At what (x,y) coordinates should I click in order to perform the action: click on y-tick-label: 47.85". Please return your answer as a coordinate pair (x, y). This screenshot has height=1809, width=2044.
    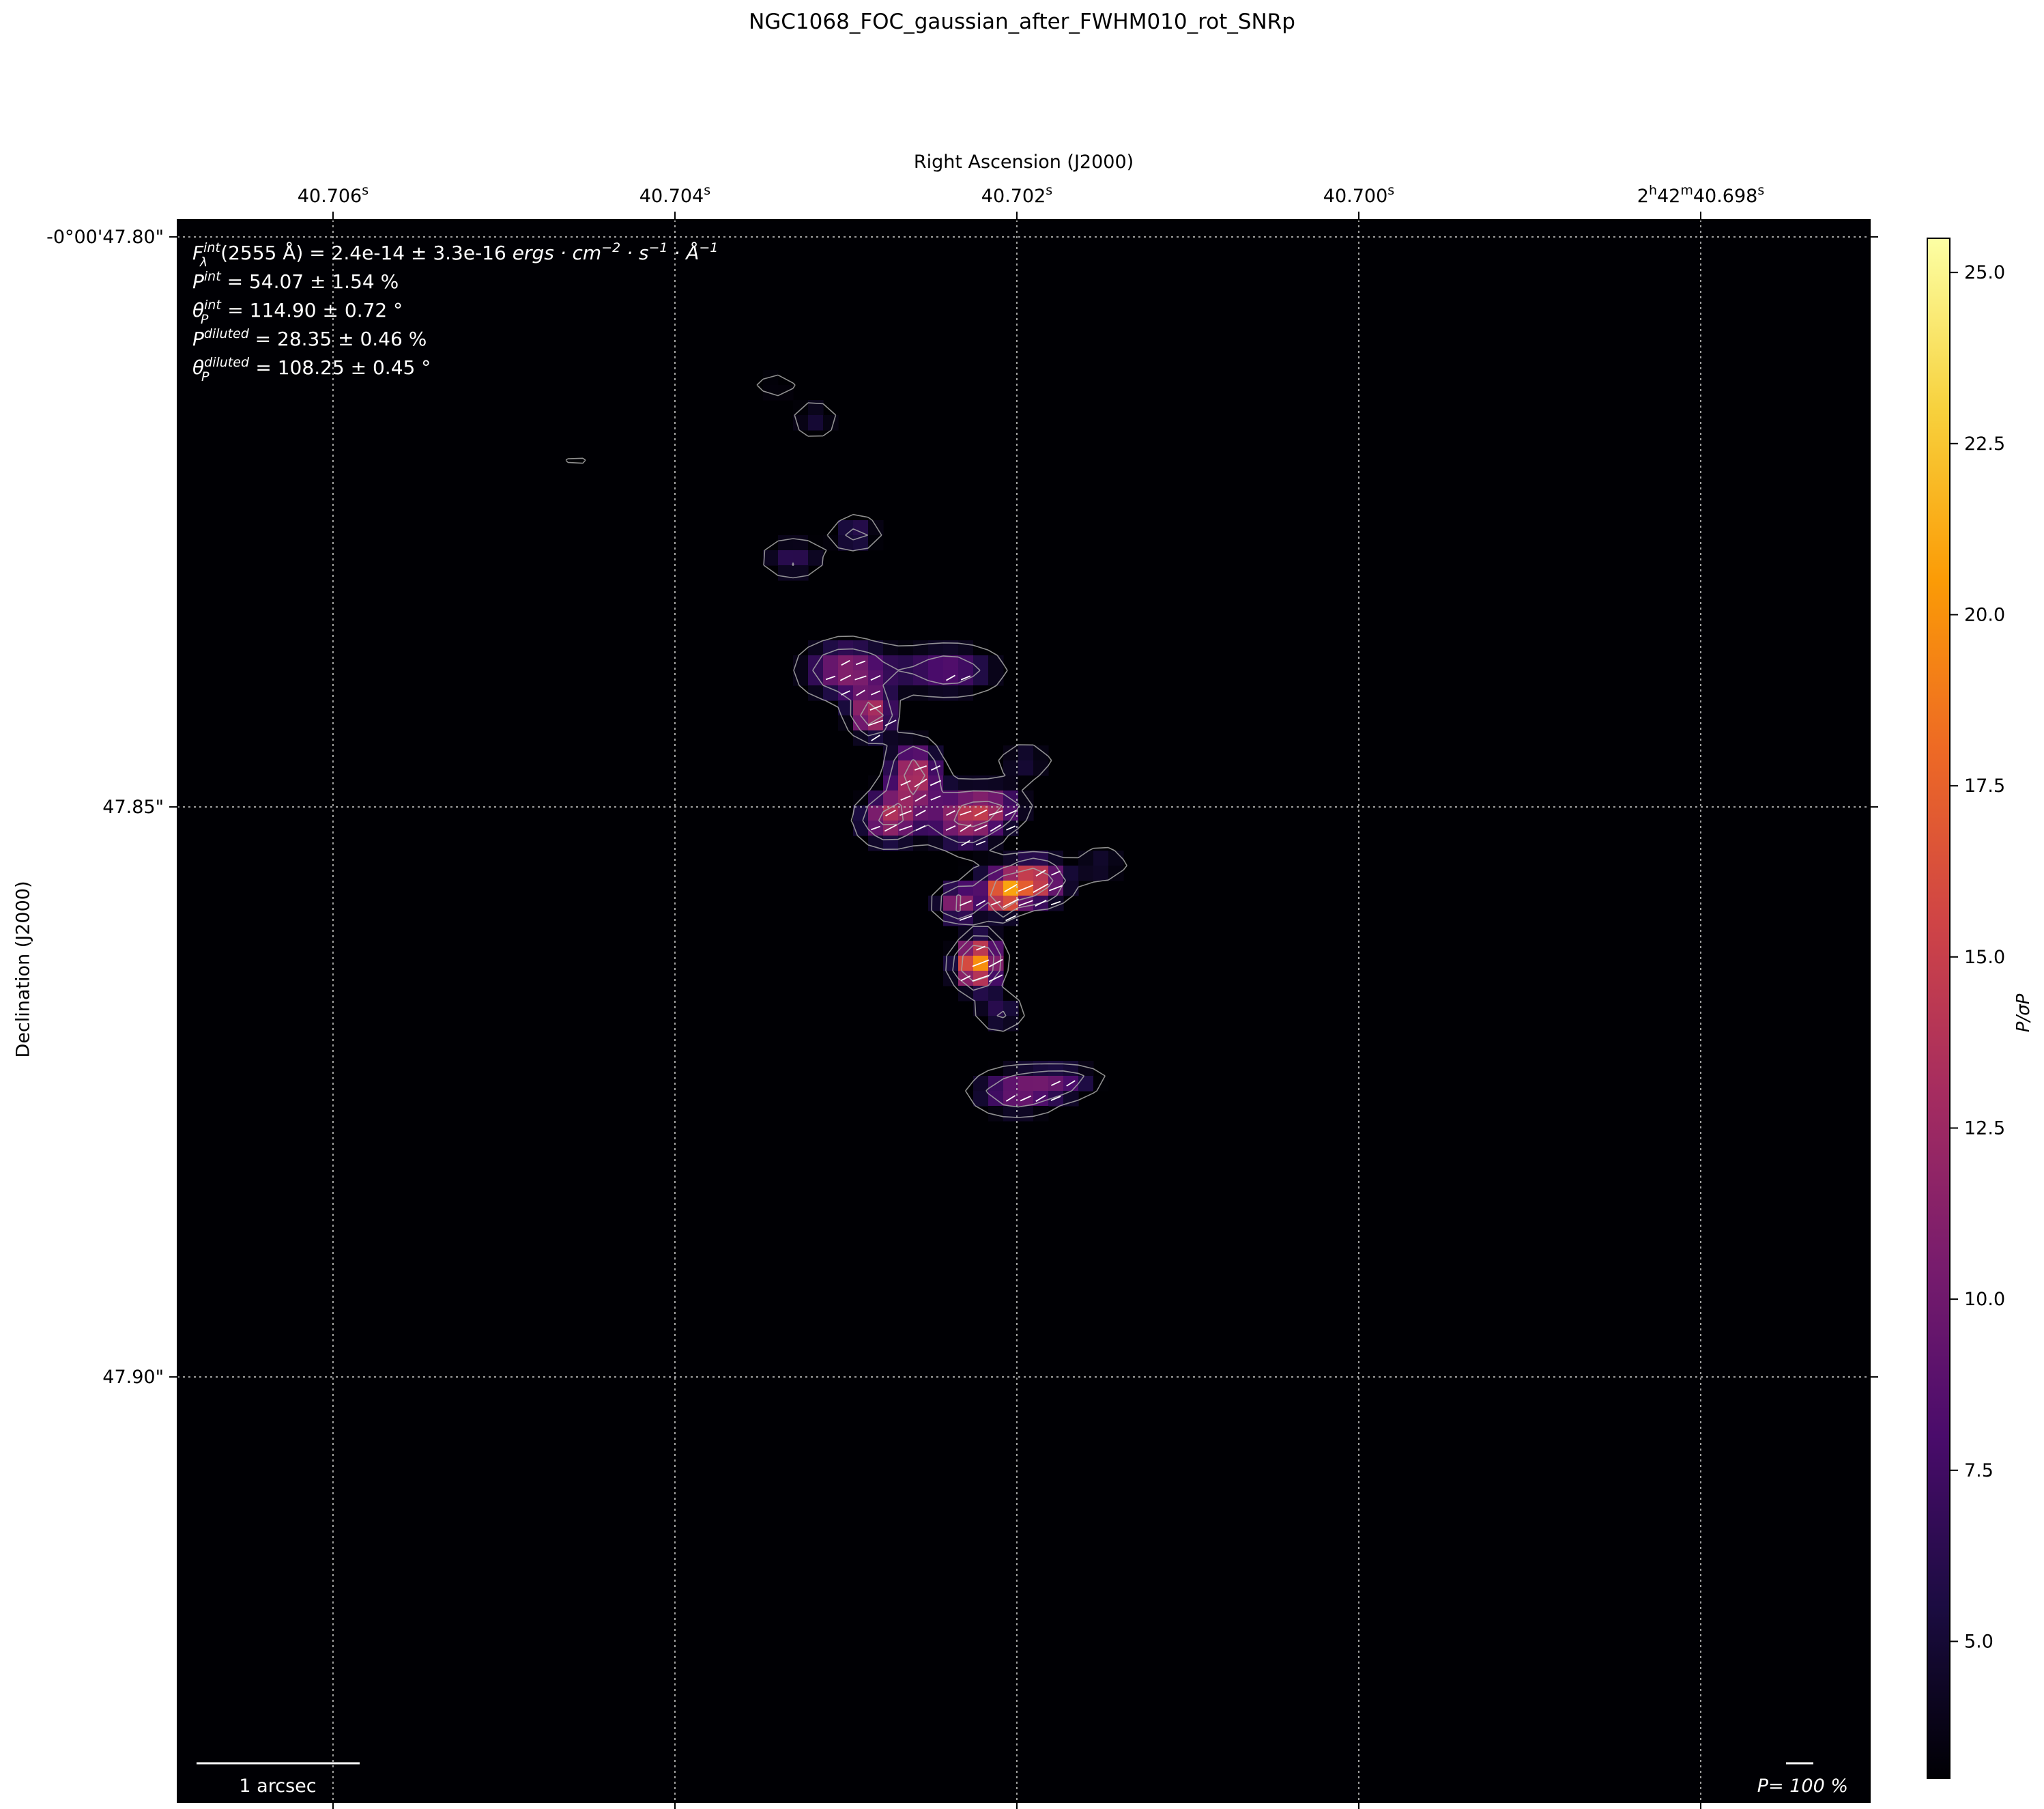
    Looking at the image, I should click on (133, 807).